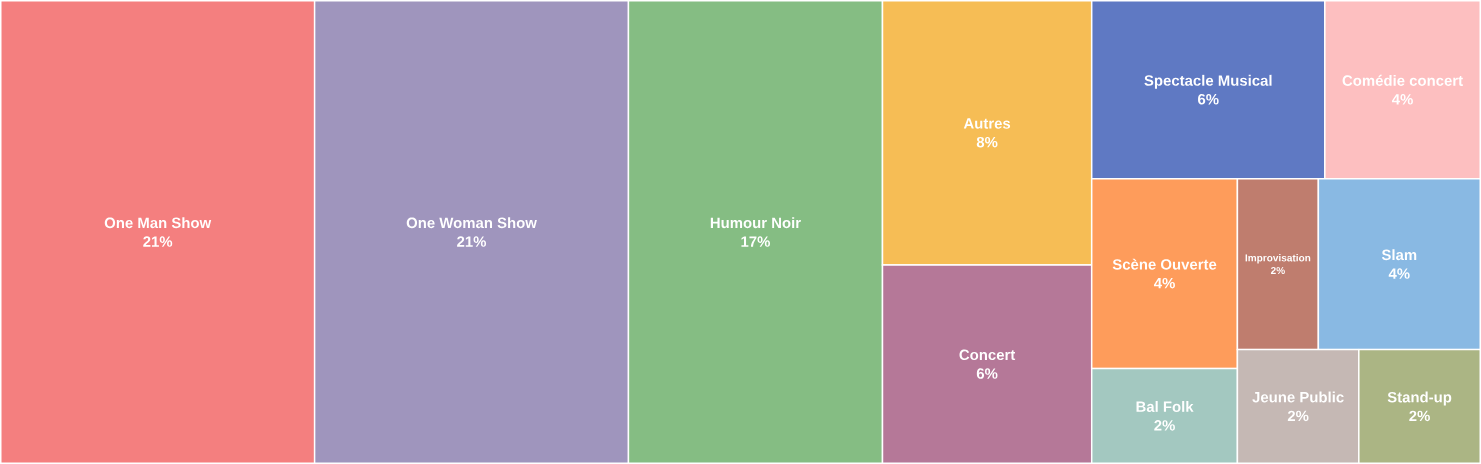 The height and width of the screenshot is (464, 1481). I want to click on data-label: 8%, so click(987, 142).